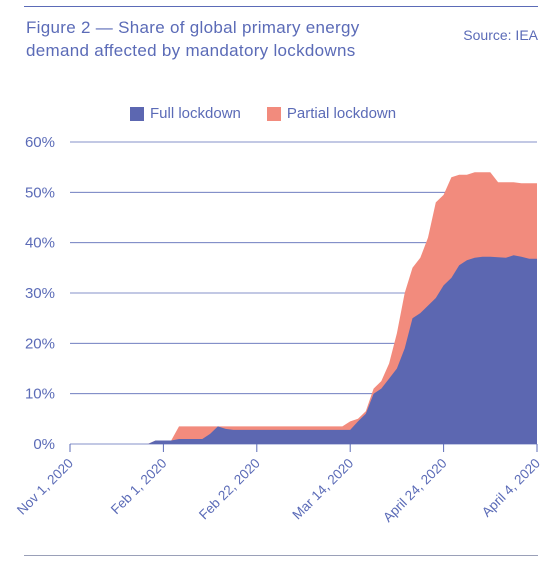  Describe the element at coordinates (195, 113) in the screenshot. I see `legend-label-full: Full lockdown` at that location.